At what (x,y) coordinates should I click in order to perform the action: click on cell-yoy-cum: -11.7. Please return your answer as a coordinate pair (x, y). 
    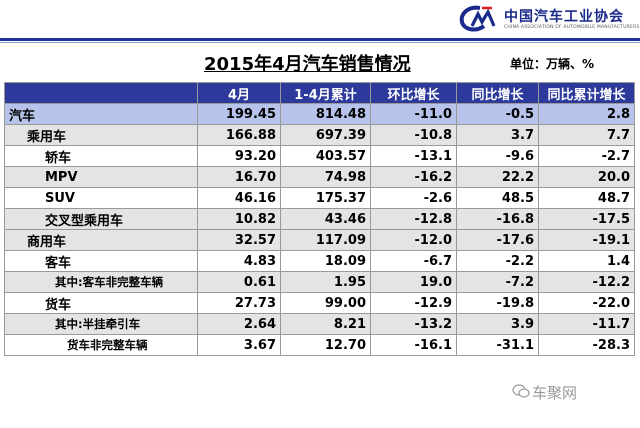
    Looking at the image, I should click on (586, 324).